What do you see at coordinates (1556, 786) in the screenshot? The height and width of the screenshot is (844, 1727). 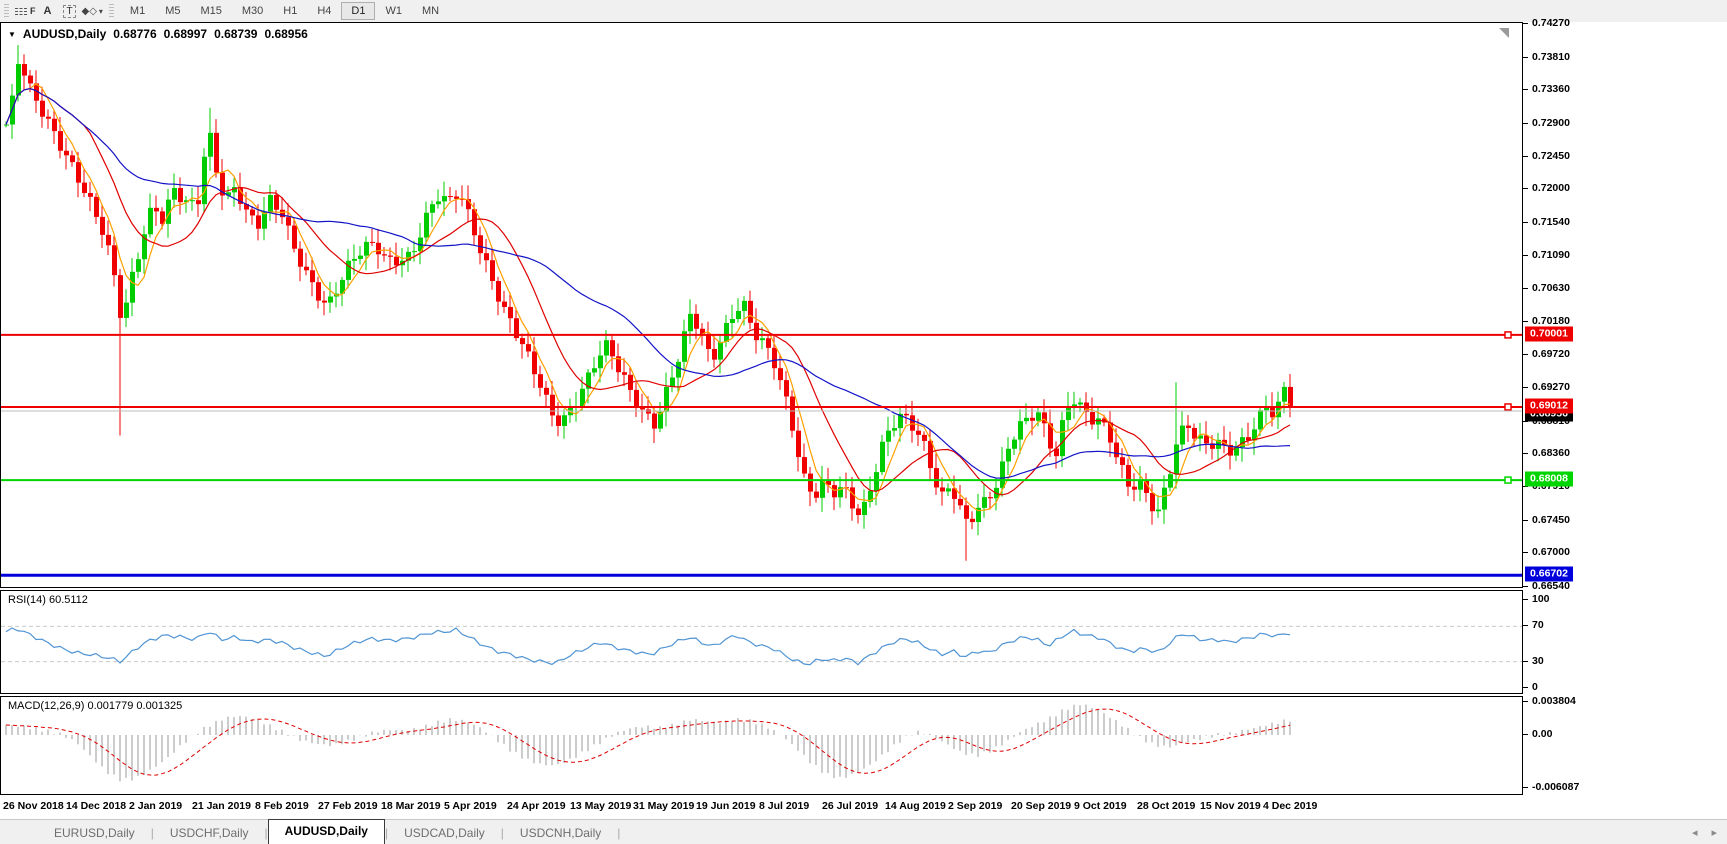 I see `axis-tick-label: -0.006087` at bounding box center [1556, 786].